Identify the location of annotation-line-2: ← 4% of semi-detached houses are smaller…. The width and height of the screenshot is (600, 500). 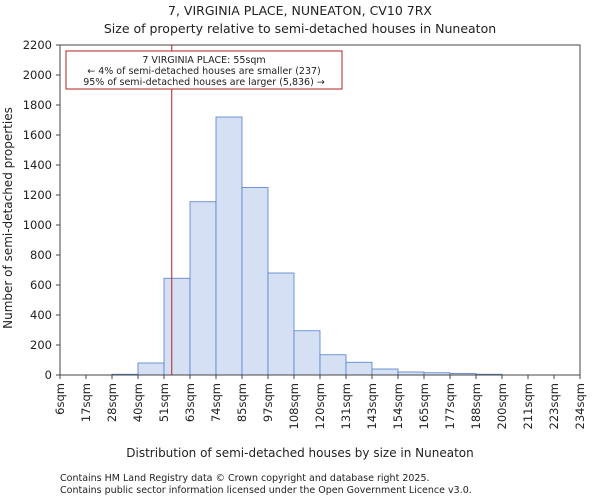
(204, 71).